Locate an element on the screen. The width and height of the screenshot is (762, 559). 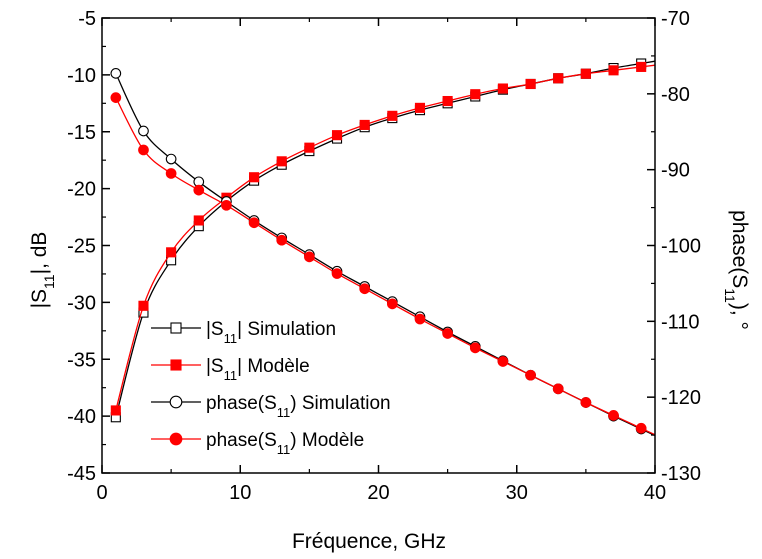
y-right-tick-label: -100 is located at coordinates (681, 247).